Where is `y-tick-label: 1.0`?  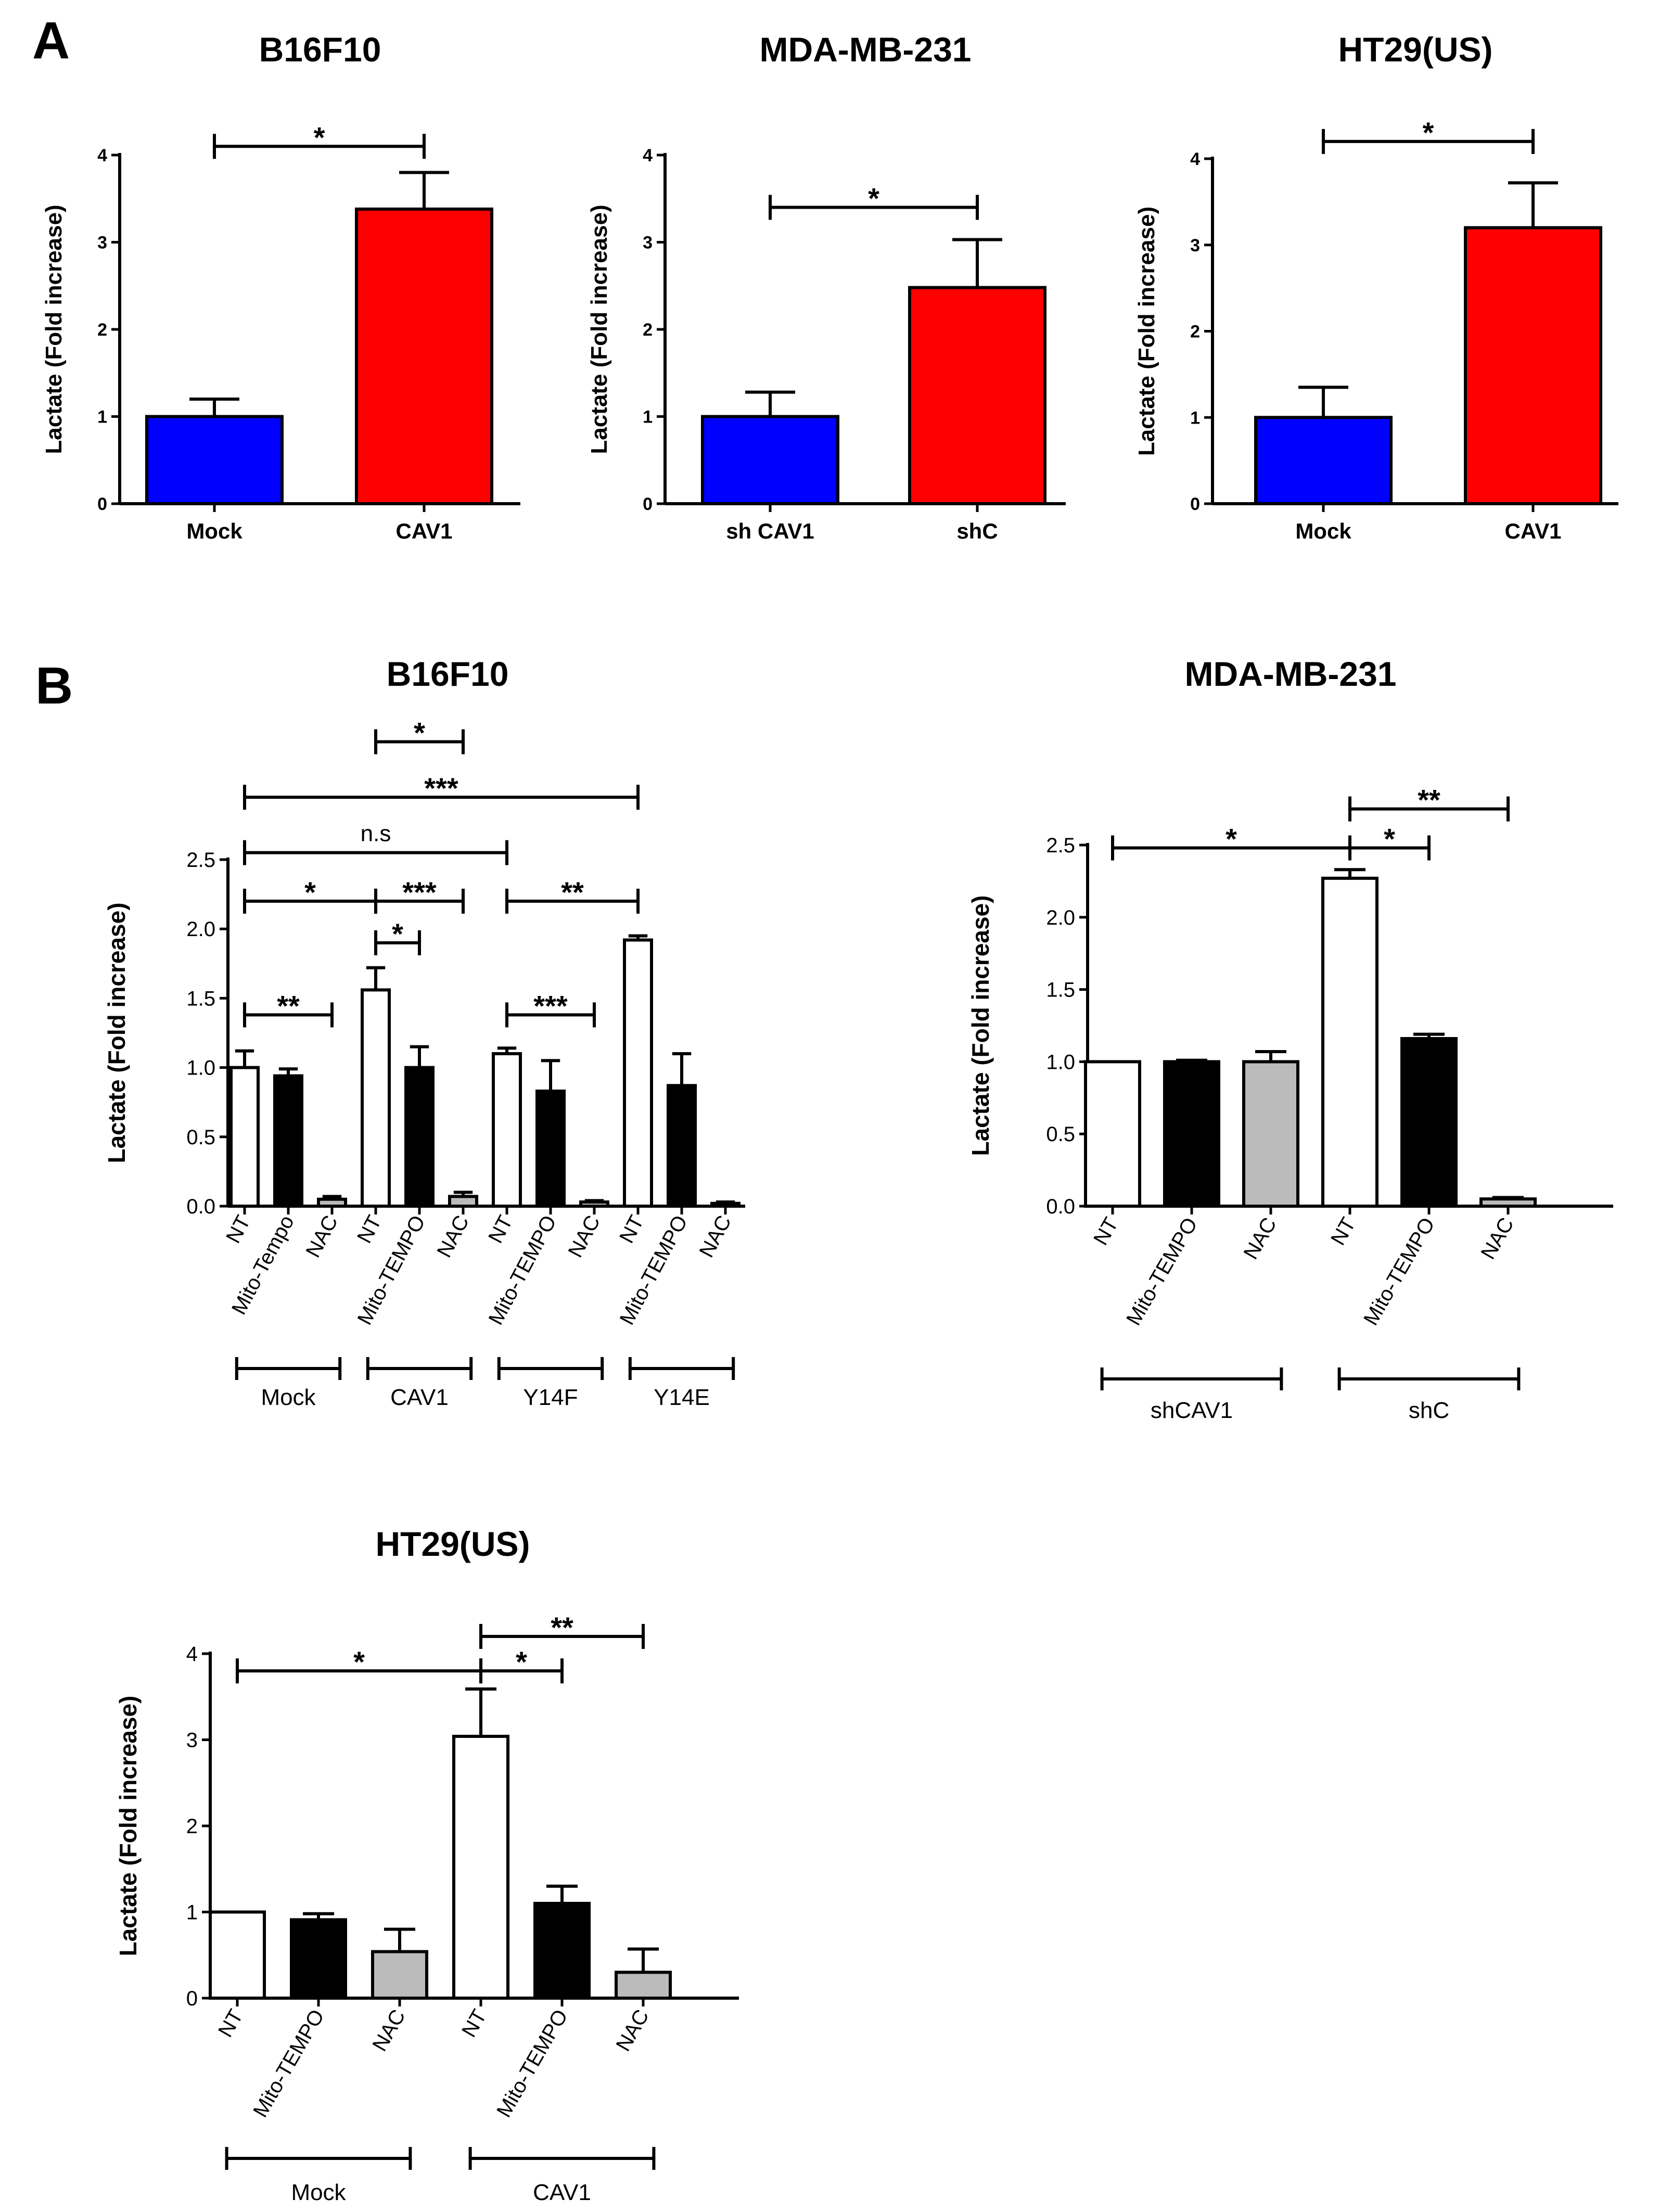
y-tick-label: 1.0 is located at coordinates (200, 1068).